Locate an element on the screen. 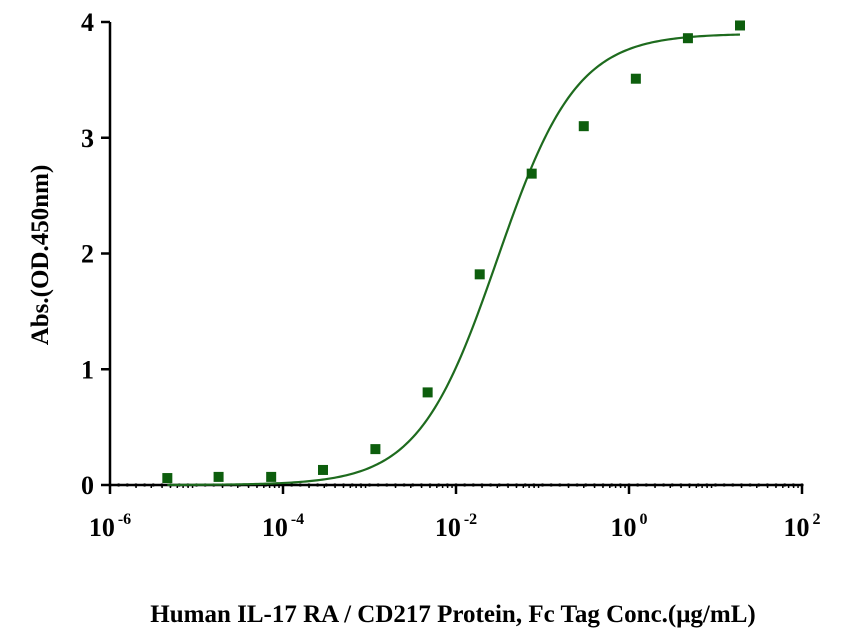 The height and width of the screenshot is (639, 850). x-tick-label-2: 10 -2 is located at coordinates (456, 526).